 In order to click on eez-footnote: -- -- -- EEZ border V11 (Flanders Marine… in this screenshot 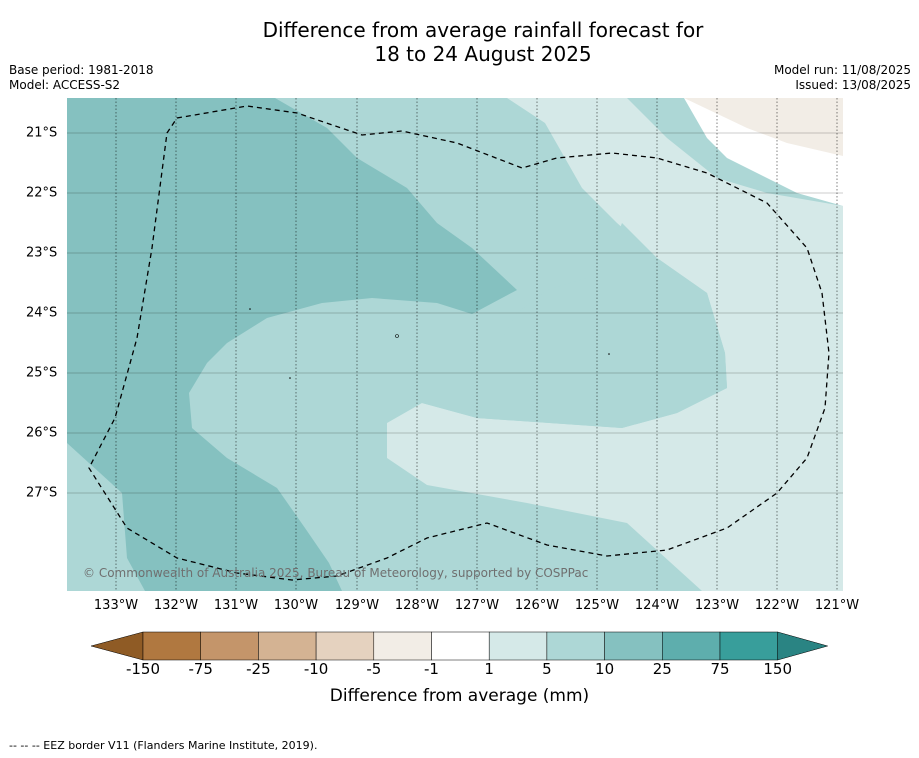, I will do `click(163, 745)`.